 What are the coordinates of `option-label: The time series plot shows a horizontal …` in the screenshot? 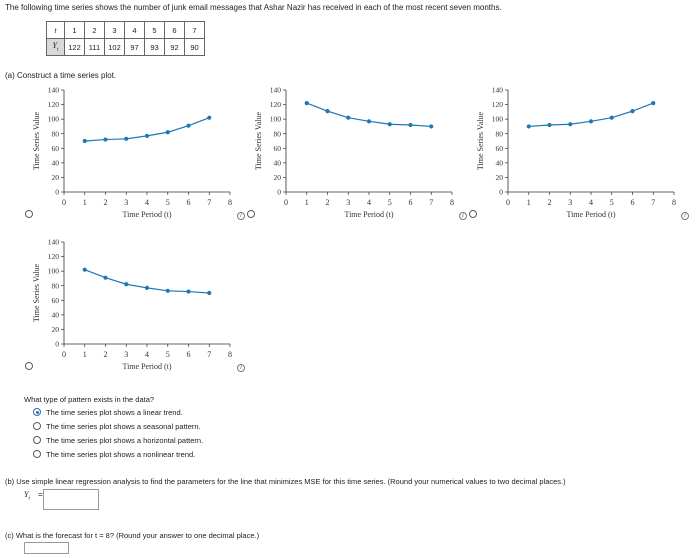 It's located at (125, 440).